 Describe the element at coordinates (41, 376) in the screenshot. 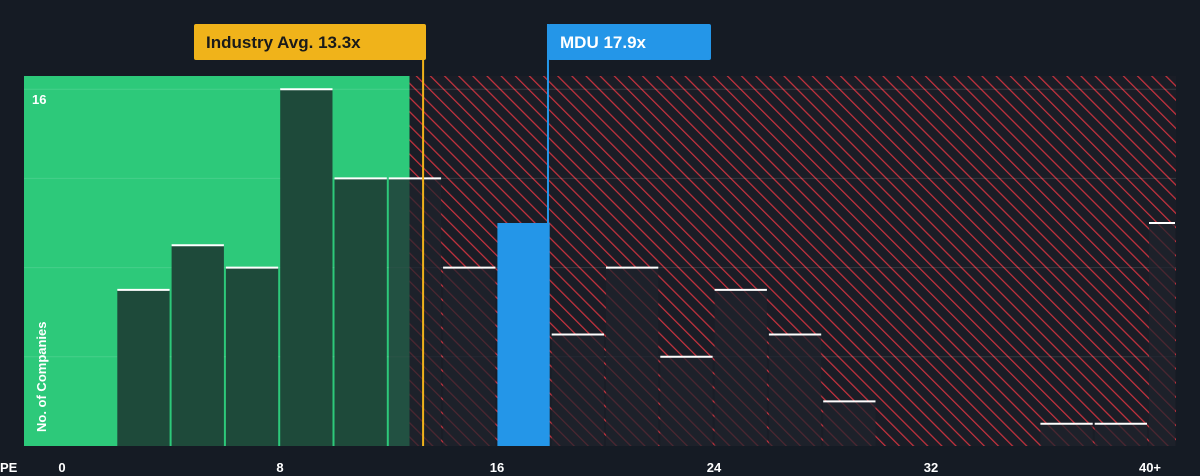

I see `y-axis-label: No. of Companies` at that location.